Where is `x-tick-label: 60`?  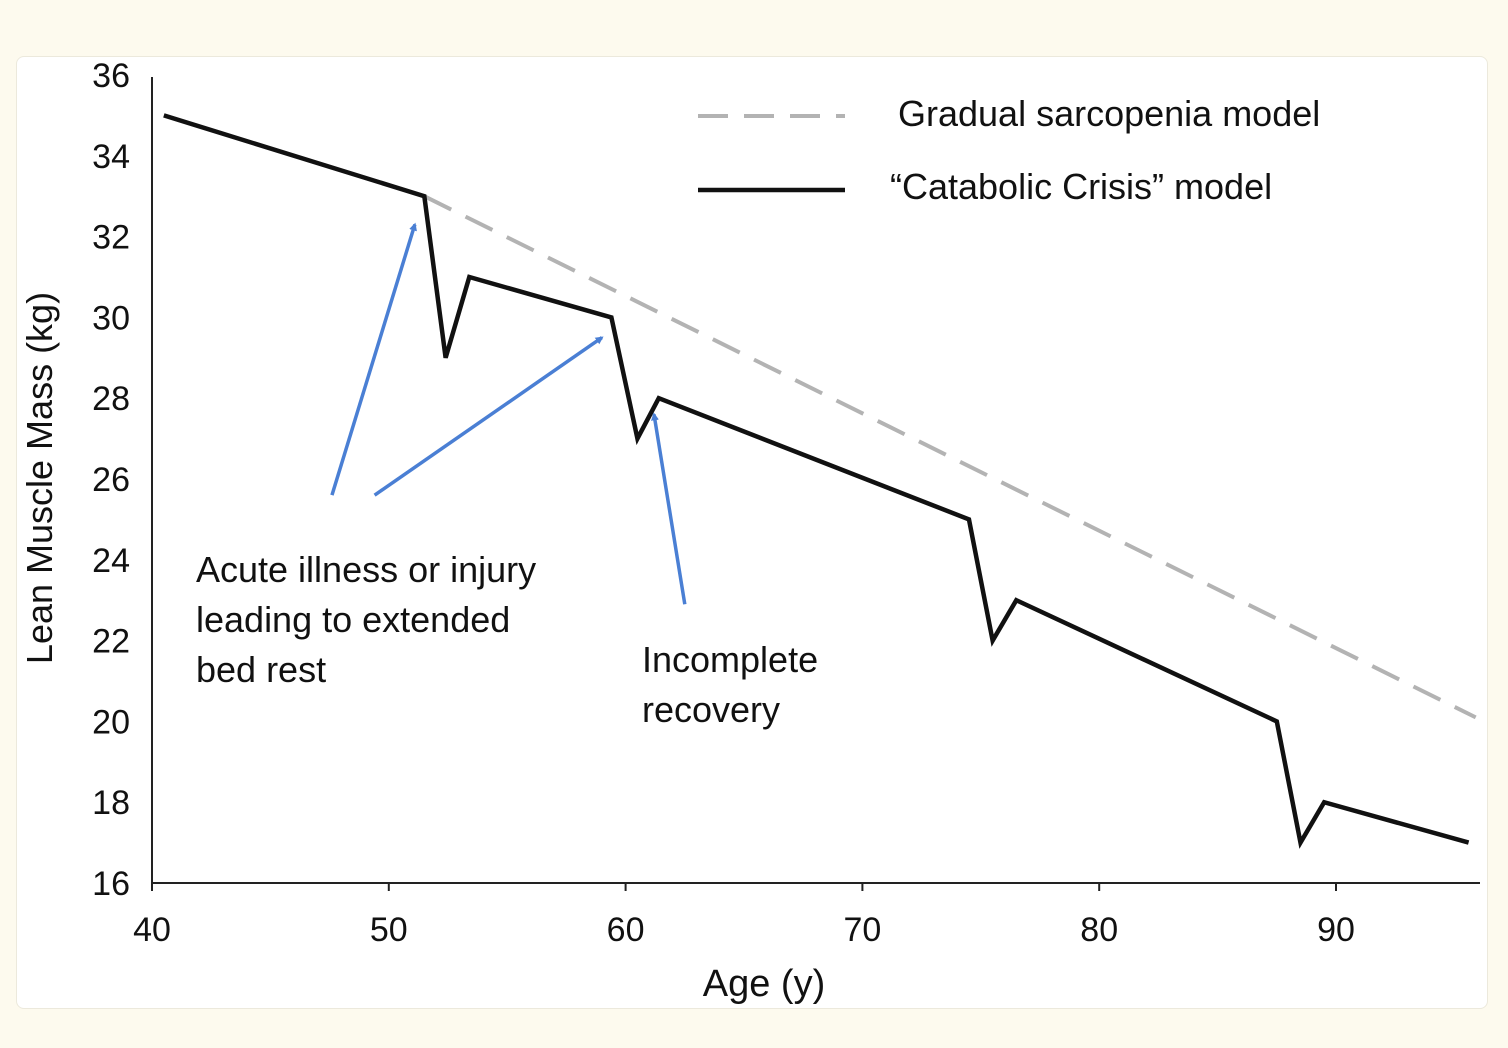 x-tick-label: 60 is located at coordinates (626, 930).